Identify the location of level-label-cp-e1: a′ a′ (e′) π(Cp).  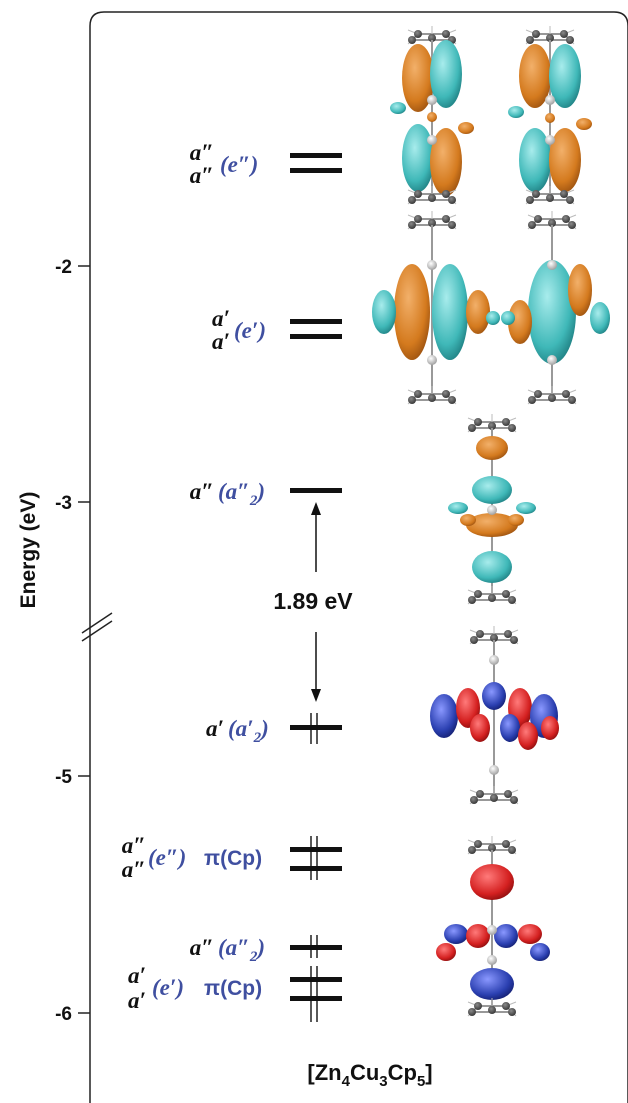
(195, 988).